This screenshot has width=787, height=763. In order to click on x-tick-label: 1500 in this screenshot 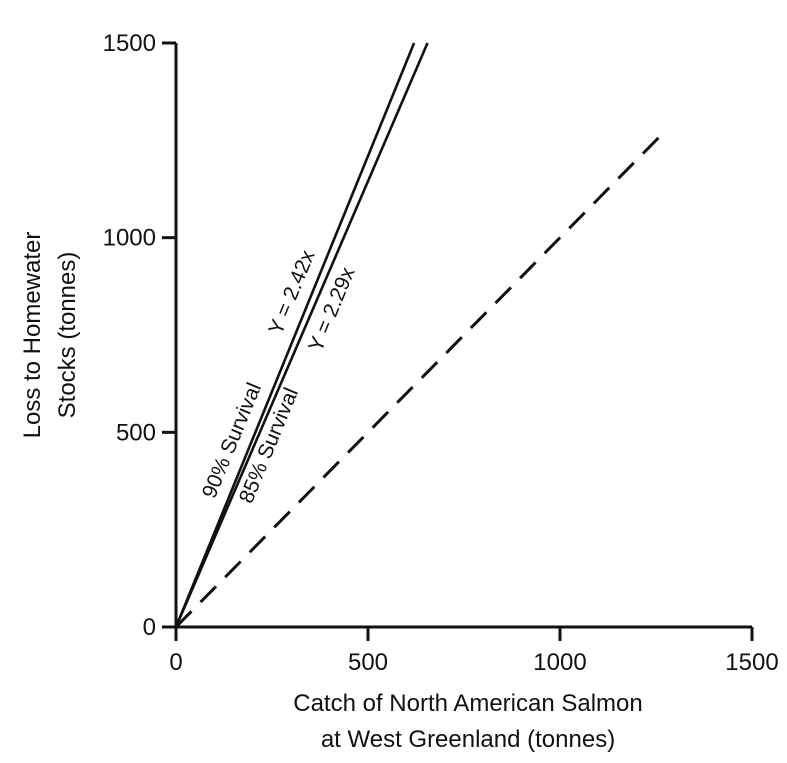, I will do `click(751, 662)`.